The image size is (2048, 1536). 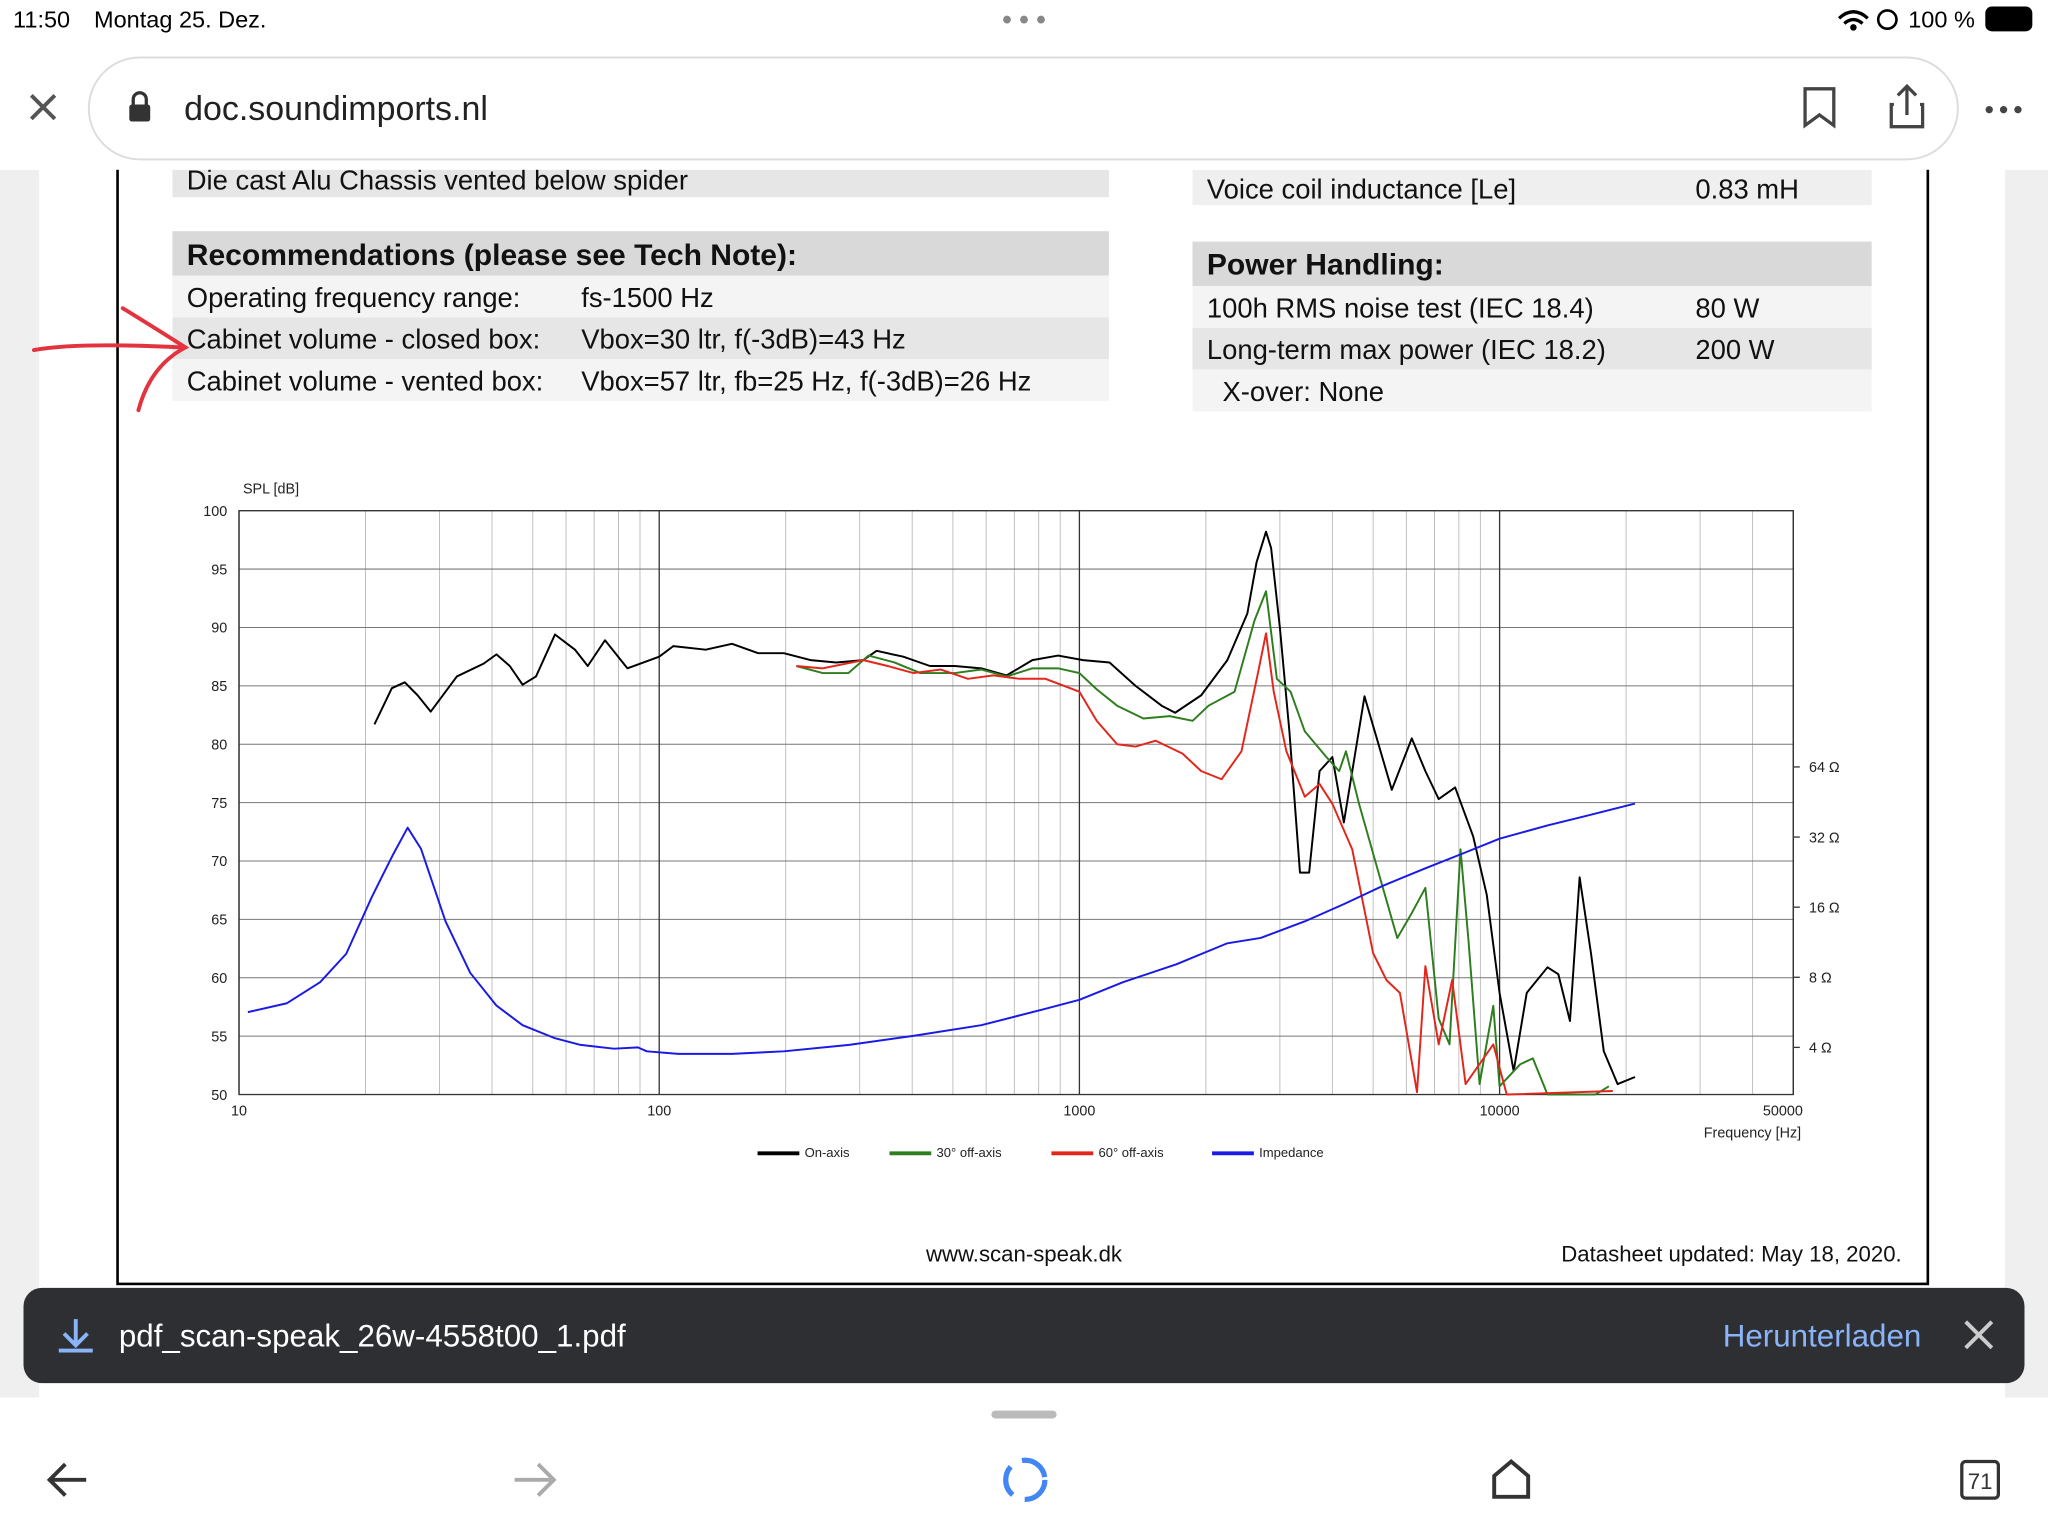 I want to click on dismiss, so click(x=1979, y=1335).